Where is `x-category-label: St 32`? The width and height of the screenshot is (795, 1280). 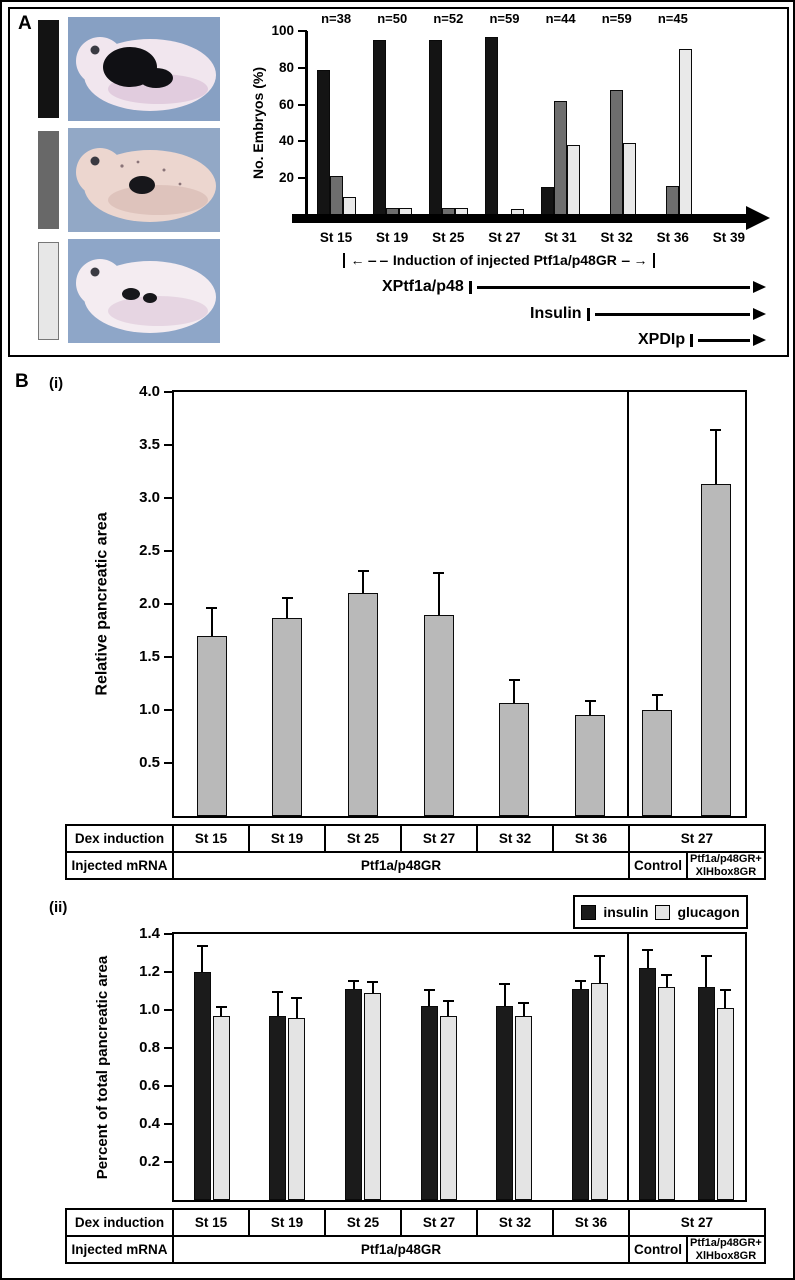 x-category-label: St 32 is located at coordinates (616, 237).